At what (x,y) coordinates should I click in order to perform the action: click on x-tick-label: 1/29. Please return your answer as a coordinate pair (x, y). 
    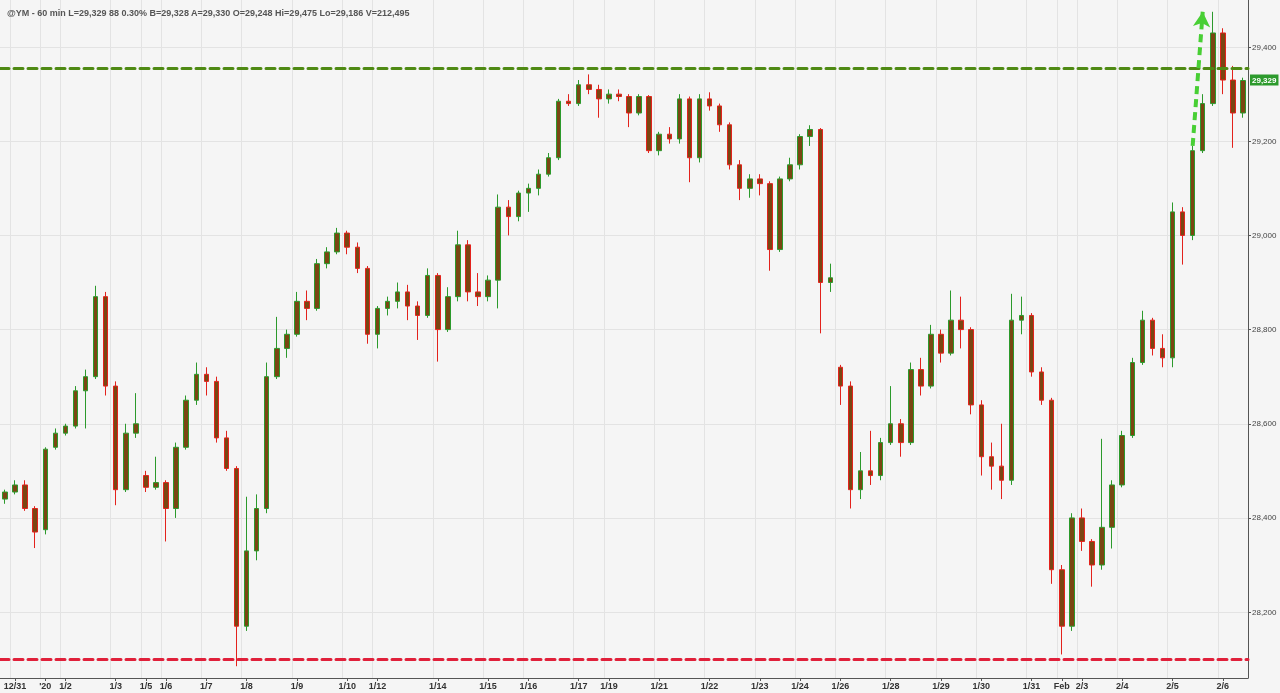
    Looking at the image, I should click on (941, 685).